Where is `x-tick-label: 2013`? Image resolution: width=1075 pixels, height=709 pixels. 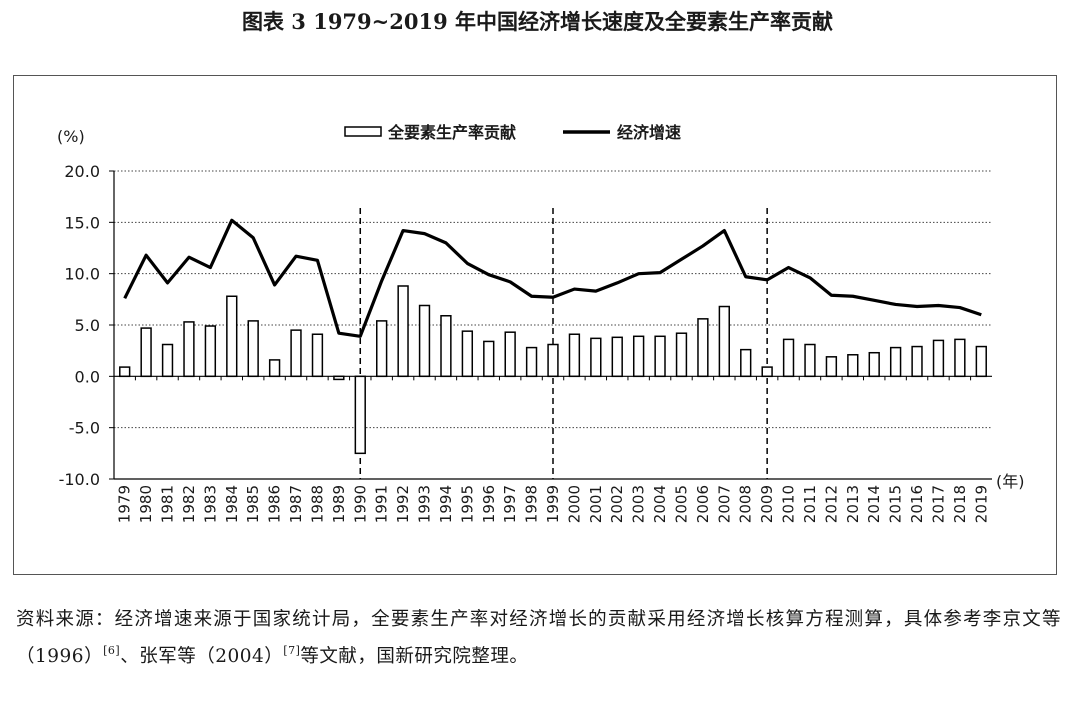
x-tick-label: 2013 is located at coordinates (853, 504).